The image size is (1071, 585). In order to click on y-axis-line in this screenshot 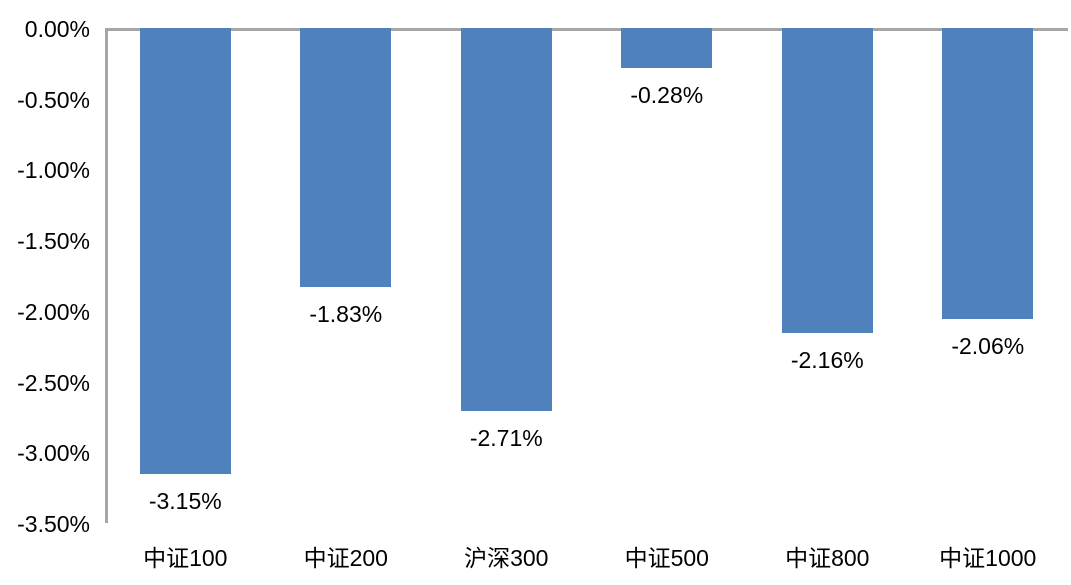, I will do `click(106, 275)`.